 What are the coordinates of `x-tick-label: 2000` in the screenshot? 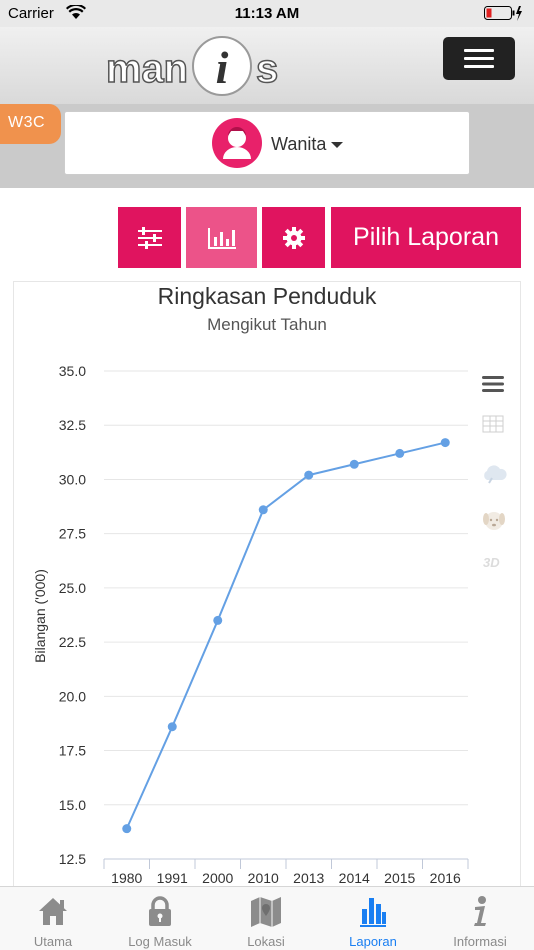 It's located at (217, 878).